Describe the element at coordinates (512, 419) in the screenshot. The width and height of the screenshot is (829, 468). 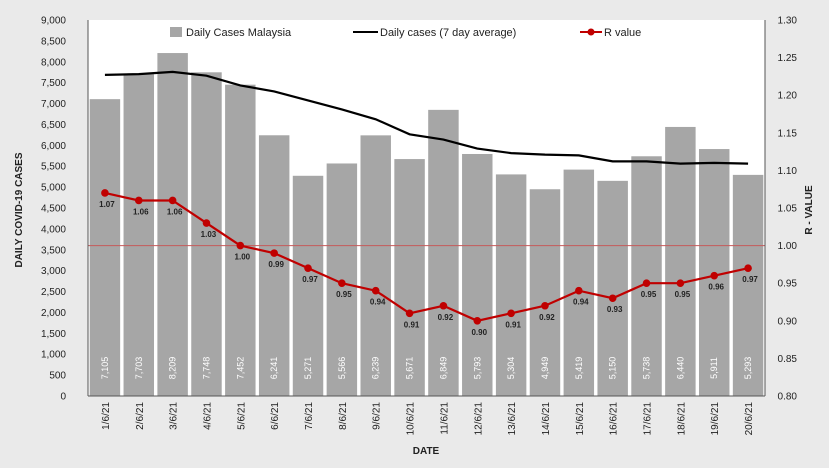
I see `x-tick-label: 13/6/21` at that location.